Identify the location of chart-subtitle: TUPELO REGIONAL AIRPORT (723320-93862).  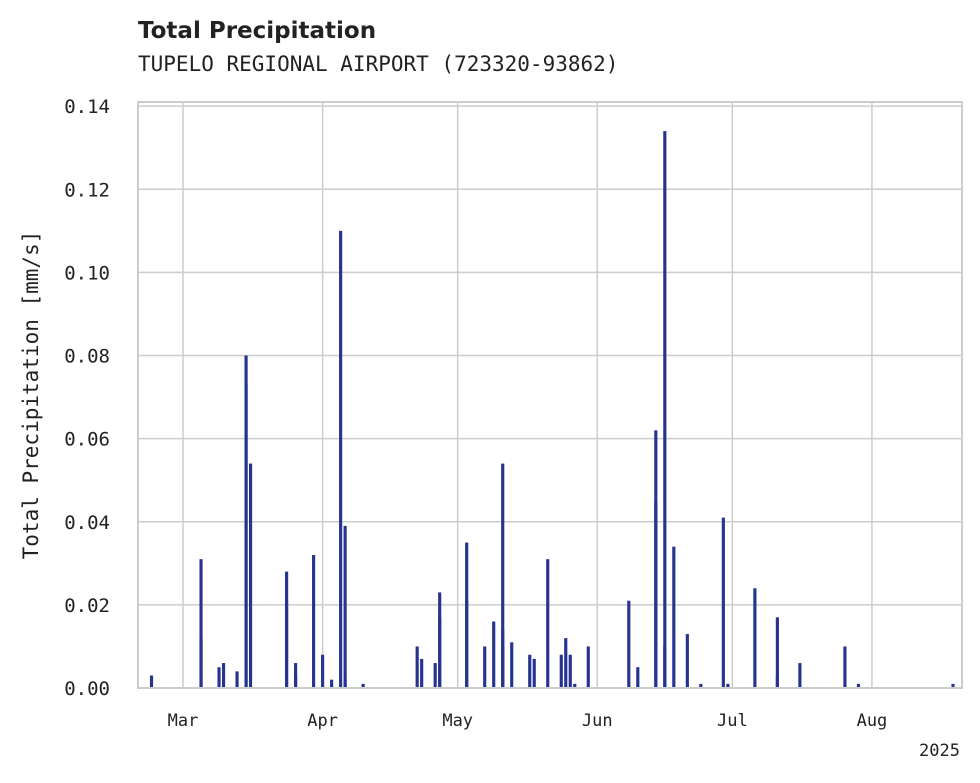
(378, 64).